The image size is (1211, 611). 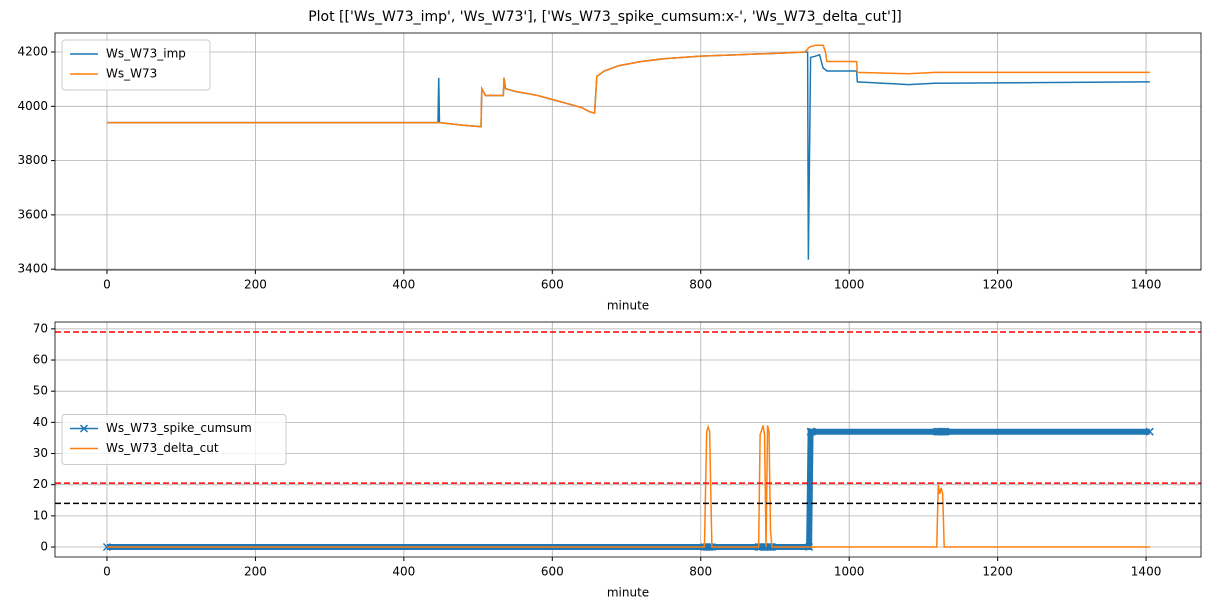 I want to click on legend-label: Ws_W73_delta_cut, so click(x=162, y=448).